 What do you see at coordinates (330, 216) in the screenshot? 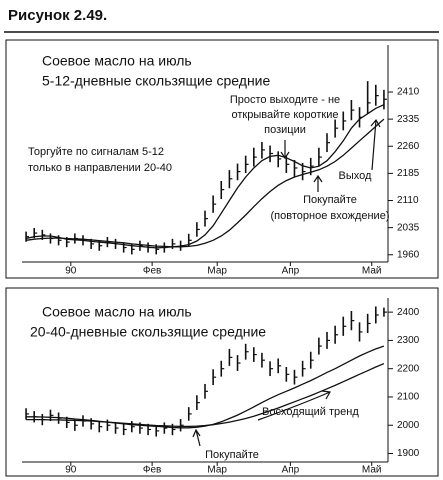
I see `annotation: (повторное вхождение)` at bounding box center [330, 216].